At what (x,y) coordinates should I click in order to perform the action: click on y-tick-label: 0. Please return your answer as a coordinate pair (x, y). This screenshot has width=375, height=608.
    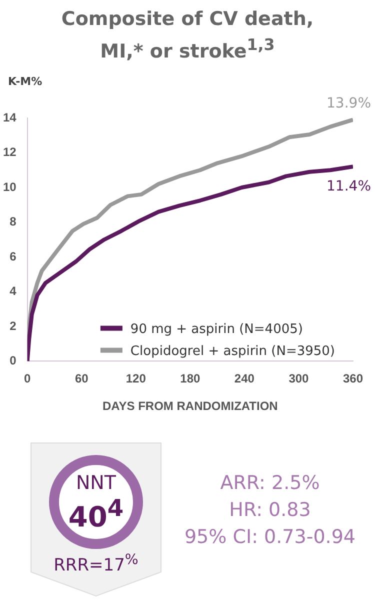
    Looking at the image, I should click on (13, 361).